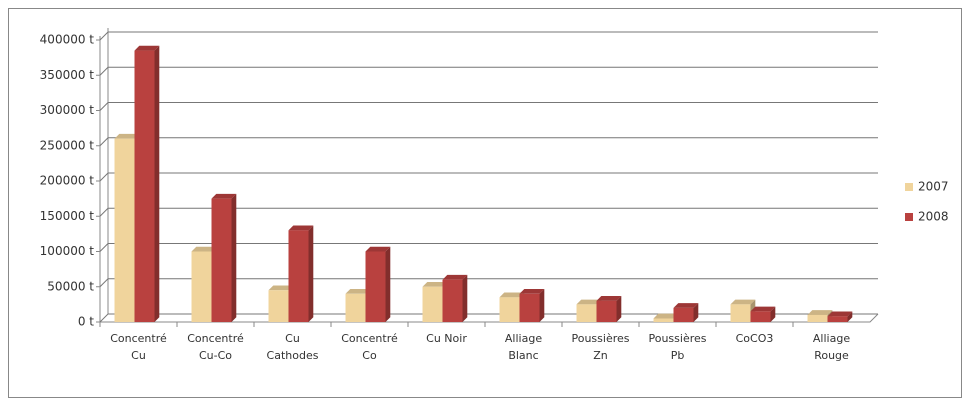 The image size is (970, 409). Describe the element at coordinates (67, 216) in the screenshot. I see `y-tick-label: 150000 t` at that location.